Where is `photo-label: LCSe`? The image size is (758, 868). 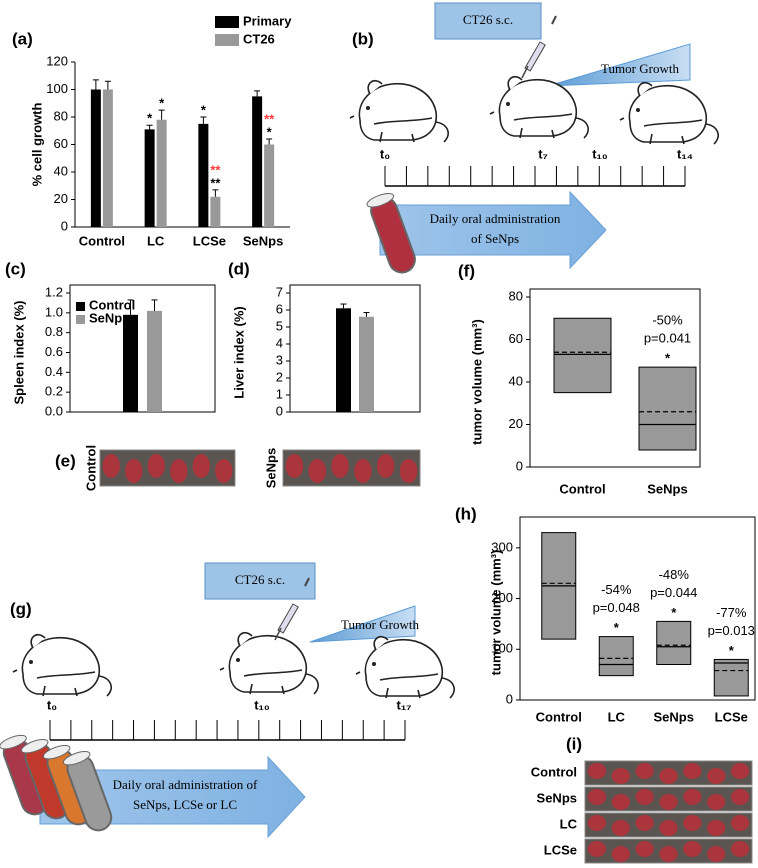
photo-label: LCSe is located at coordinates (560, 849).